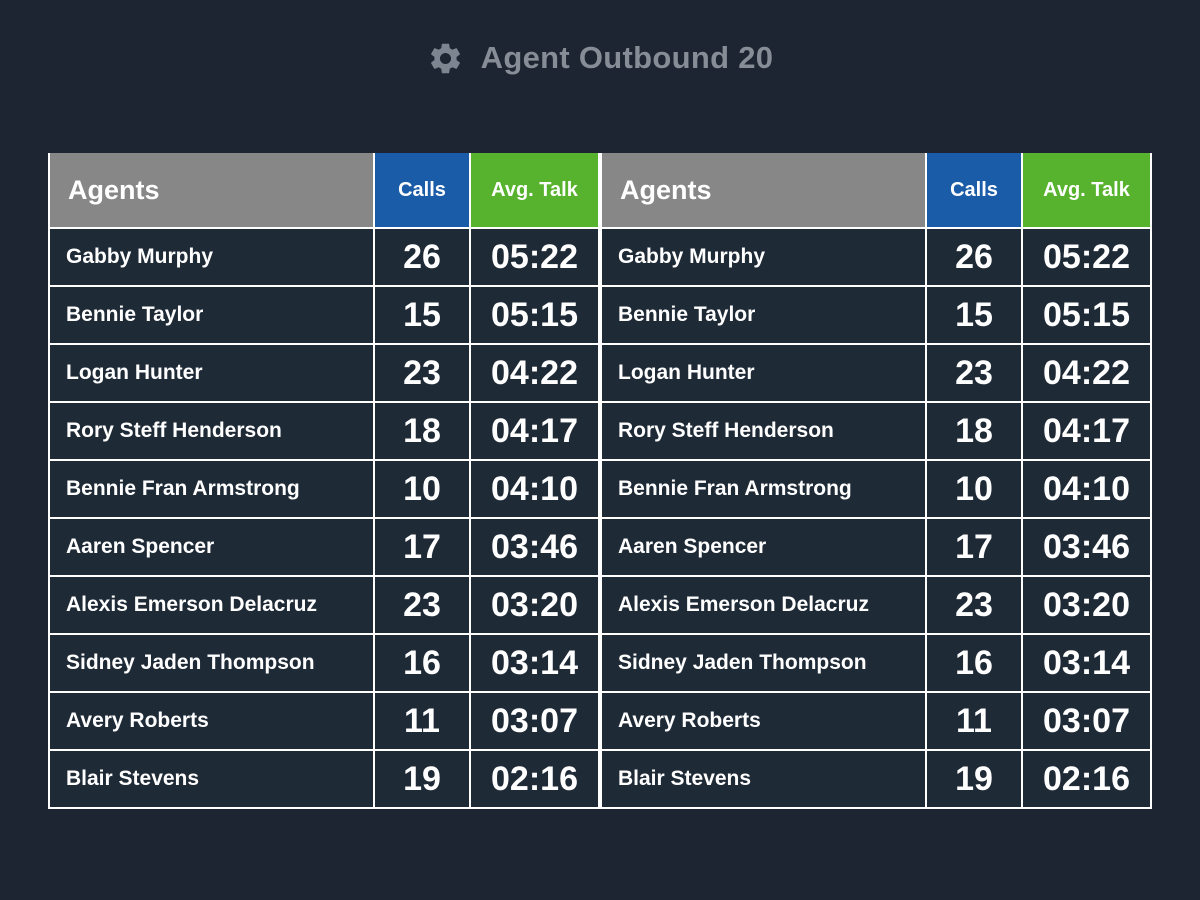 The image size is (1200, 900). Describe the element at coordinates (445, 58) in the screenshot. I see `gear-icon` at that location.